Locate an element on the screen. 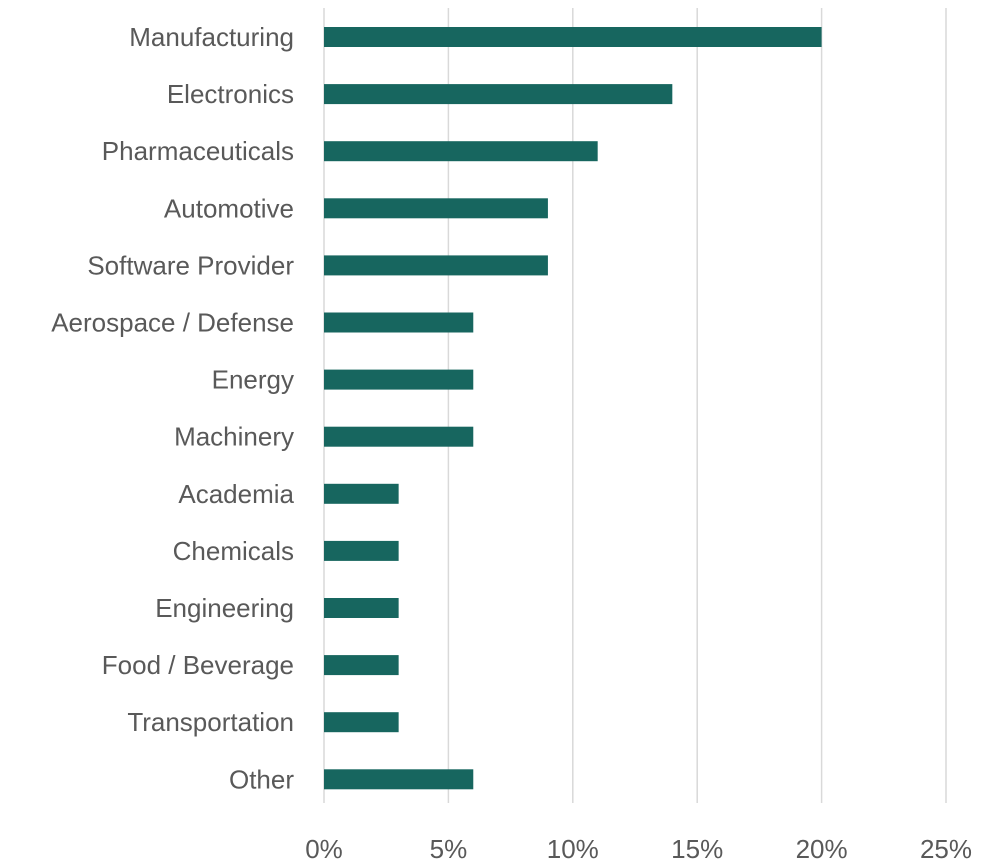 This screenshot has width=999, height=862. x-tick-label: 5% is located at coordinates (449, 848).